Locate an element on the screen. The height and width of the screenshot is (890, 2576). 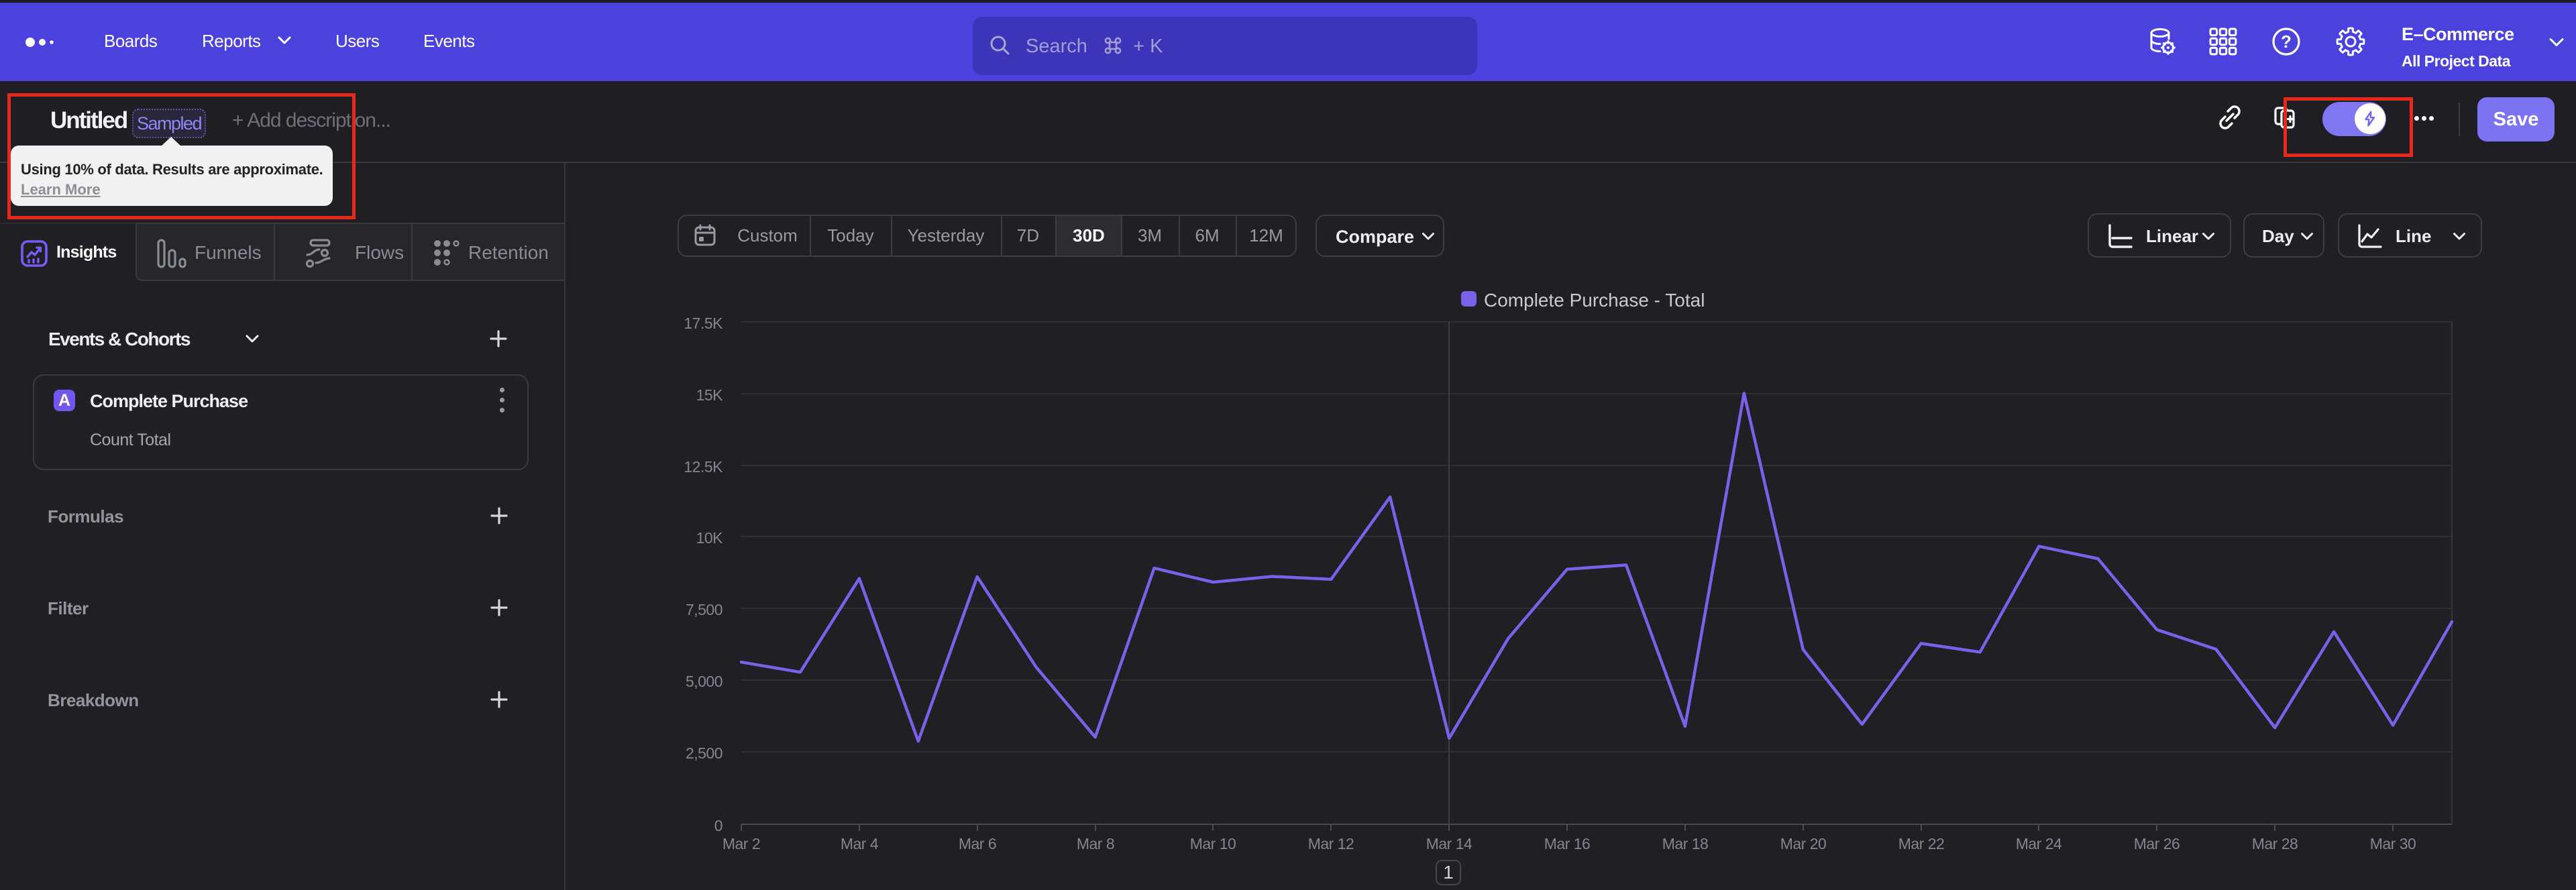
svg-text: Mar 26 is located at coordinates (2157, 843).